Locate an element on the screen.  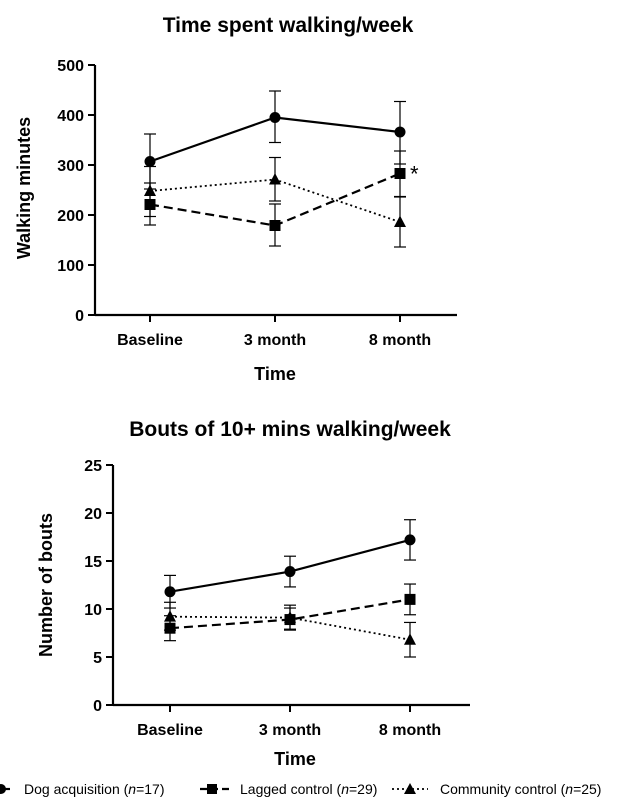
chart2-lagged-control-point is located at coordinates (410, 599).